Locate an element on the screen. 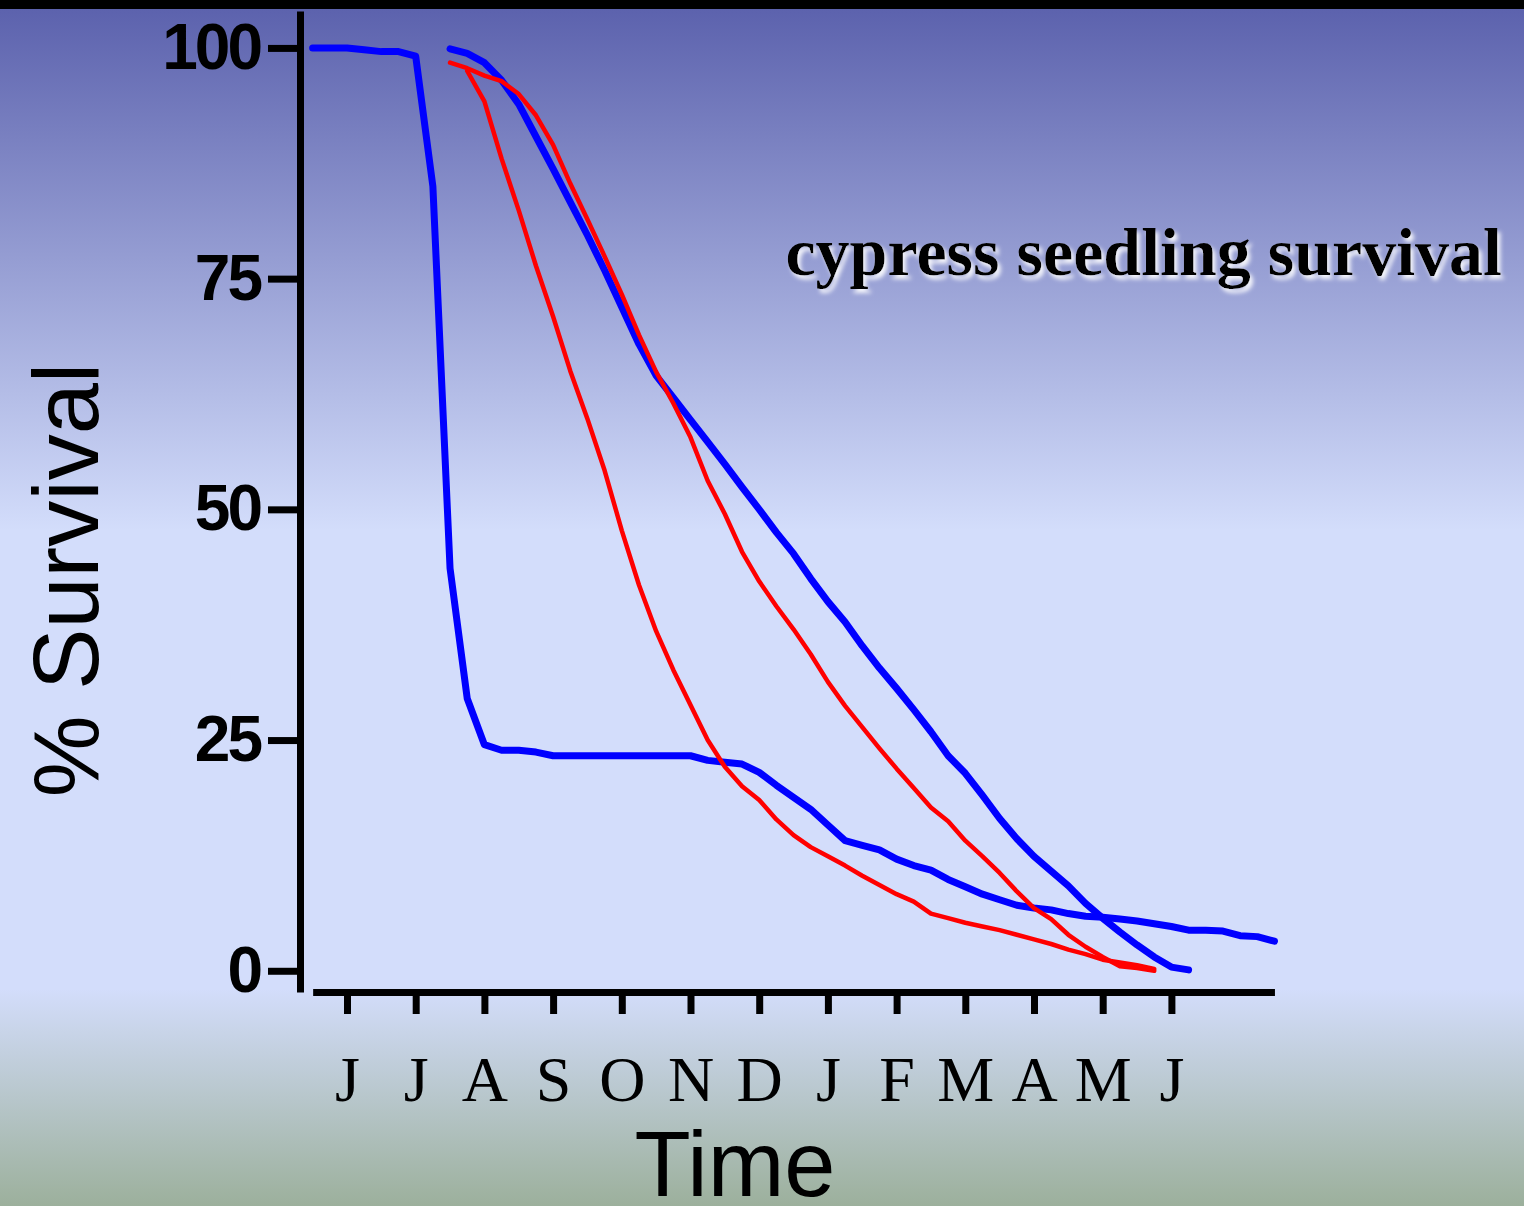 The image size is (1524, 1206). y-tick-label: 100 is located at coordinates (211, 46).